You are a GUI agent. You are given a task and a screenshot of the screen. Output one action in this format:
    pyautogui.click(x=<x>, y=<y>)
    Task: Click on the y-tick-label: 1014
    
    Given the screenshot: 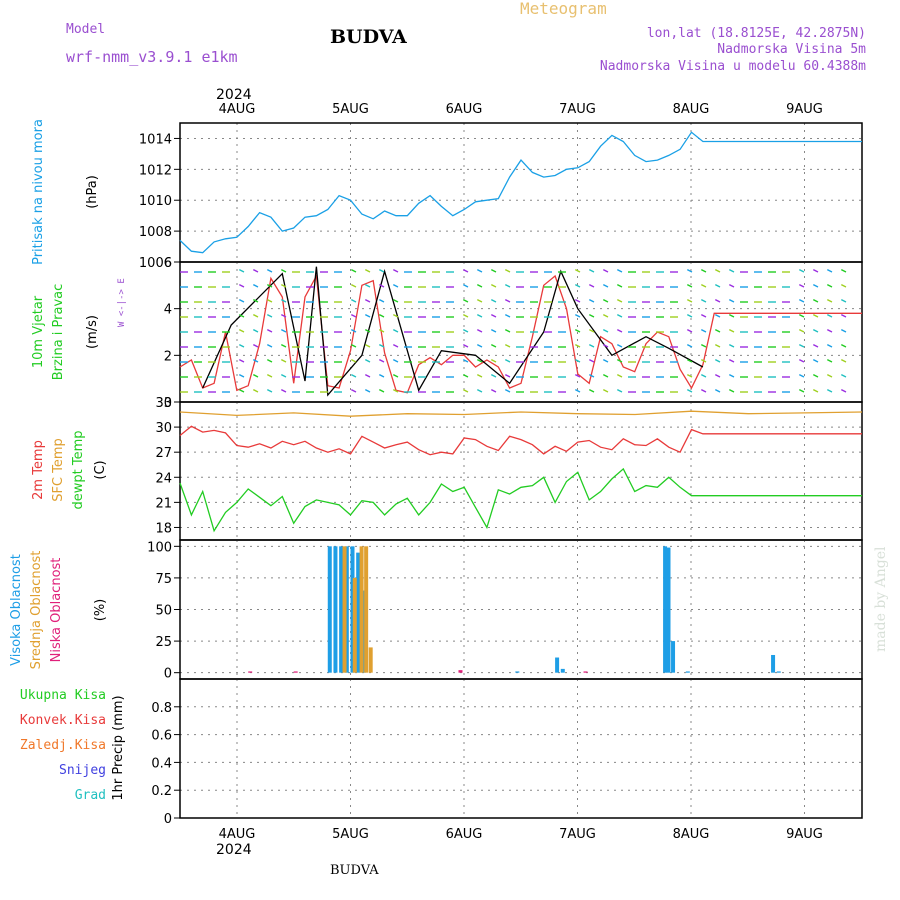 What is the action you would take?
    pyautogui.click(x=155, y=139)
    